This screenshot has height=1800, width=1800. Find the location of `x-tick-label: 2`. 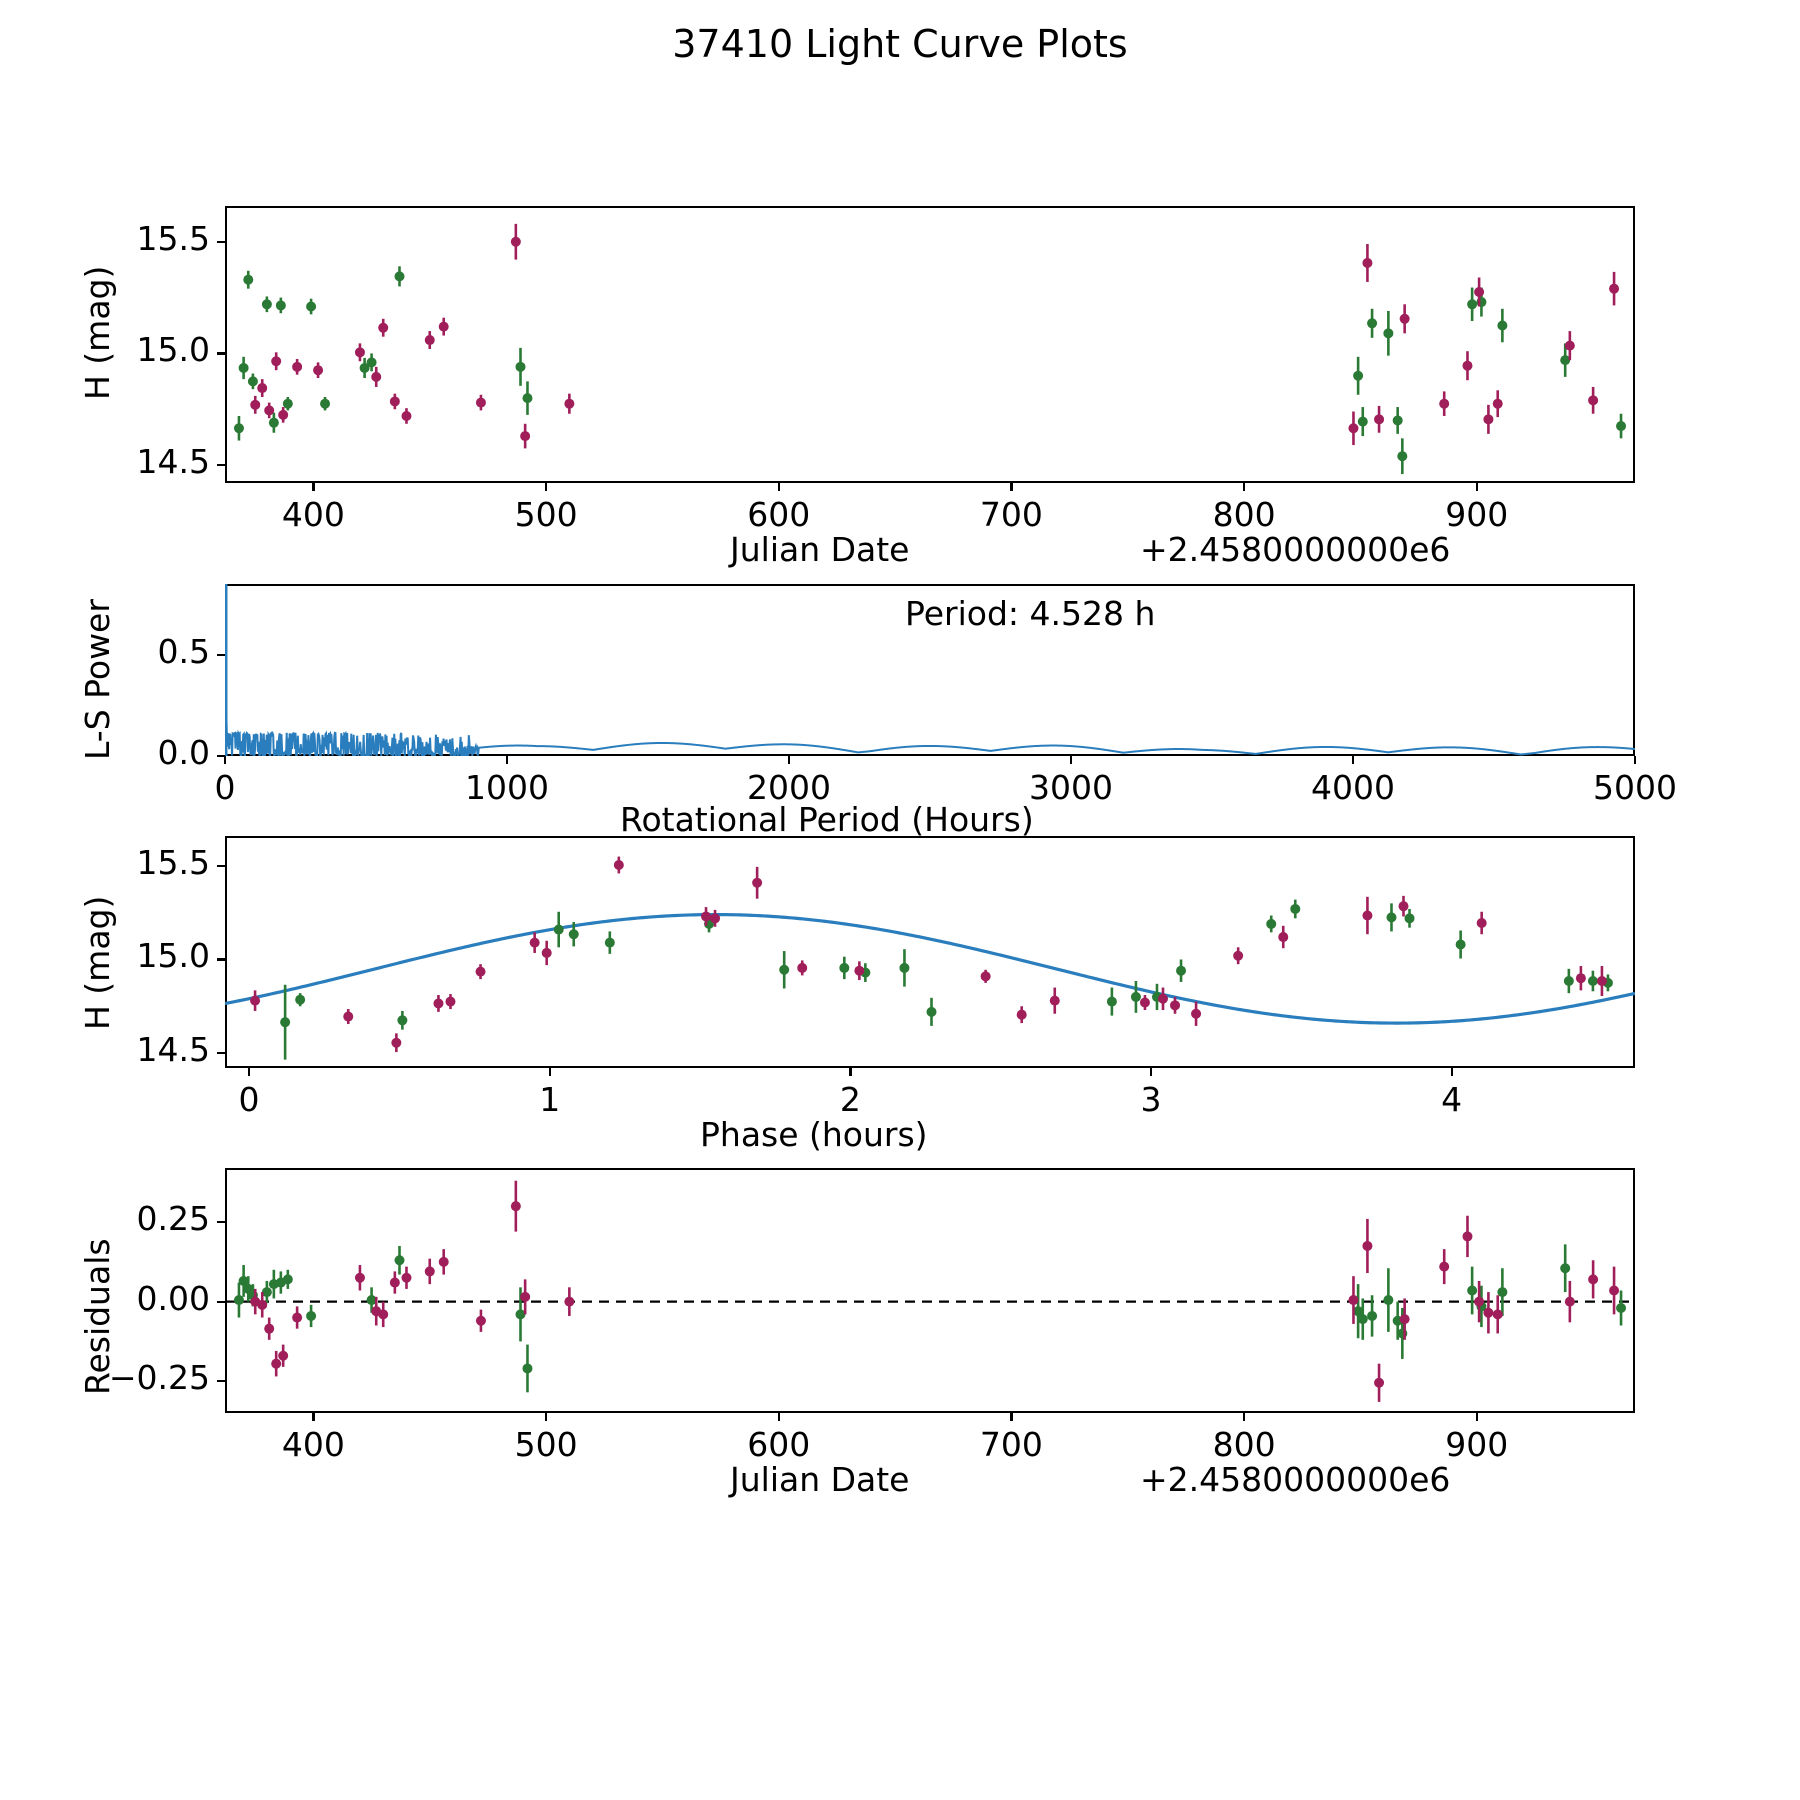

x-tick-label: 2 is located at coordinates (850, 1099).